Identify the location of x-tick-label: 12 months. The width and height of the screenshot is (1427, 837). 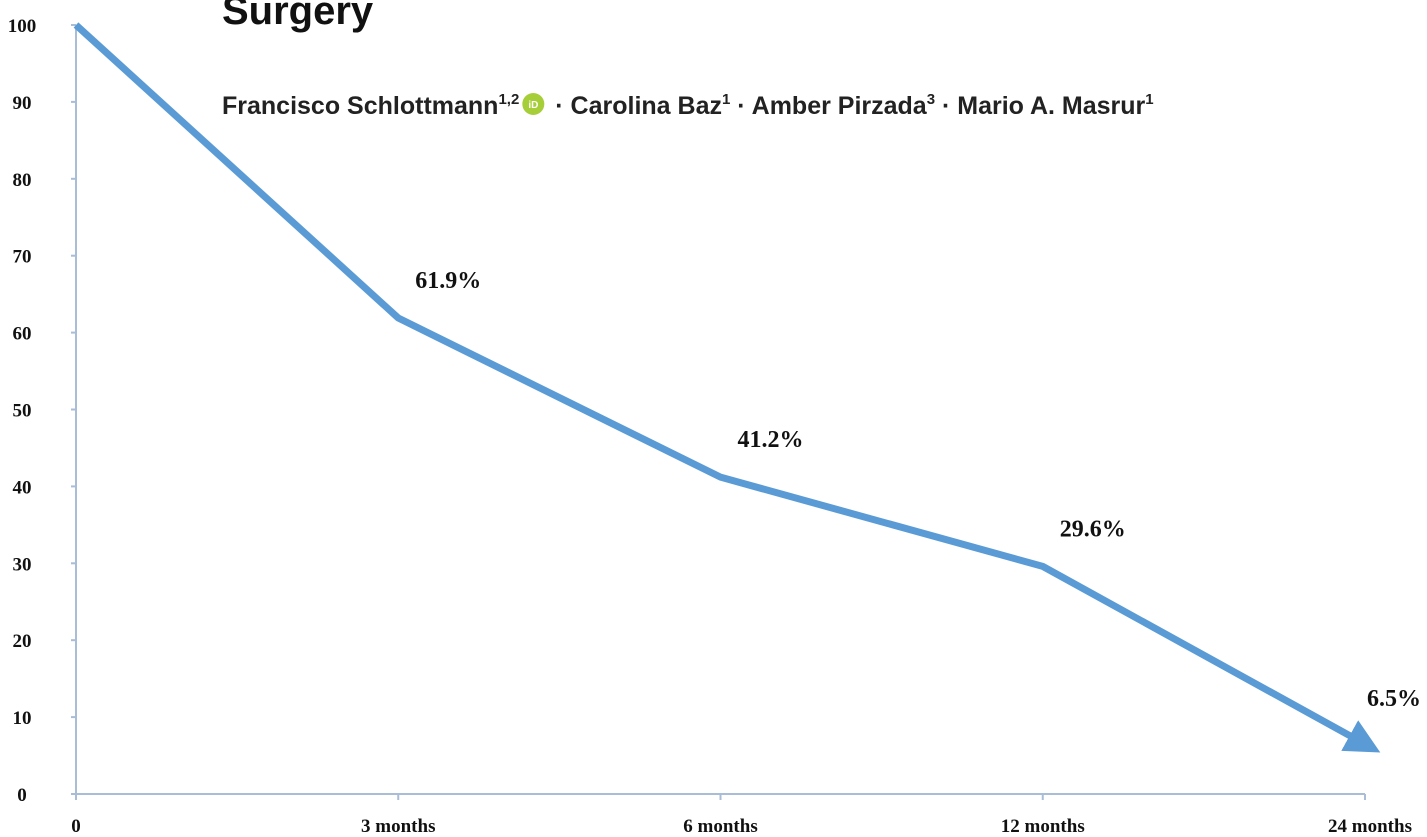
(1043, 826).